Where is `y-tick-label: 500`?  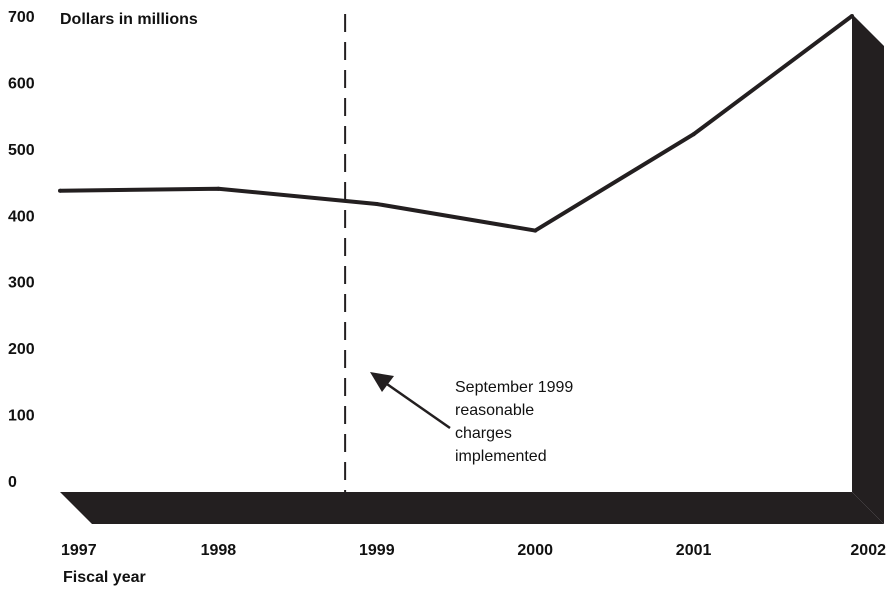 y-tick-label: 500 is located at coordinates (21, 150).